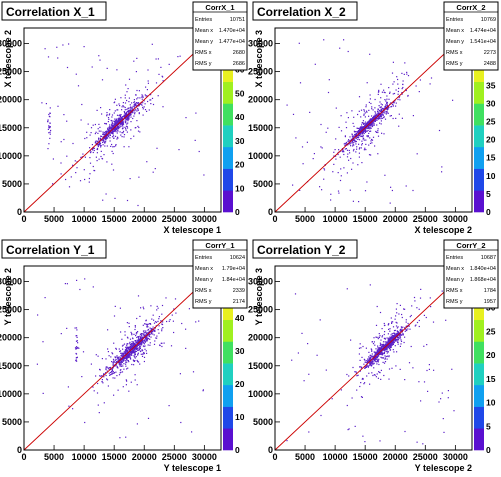 The image size is (501, 477). What do you see at coordinates (491, 122) in the screenshot?
I see `z-tick-label: 25` at bounding box center [491, 122].